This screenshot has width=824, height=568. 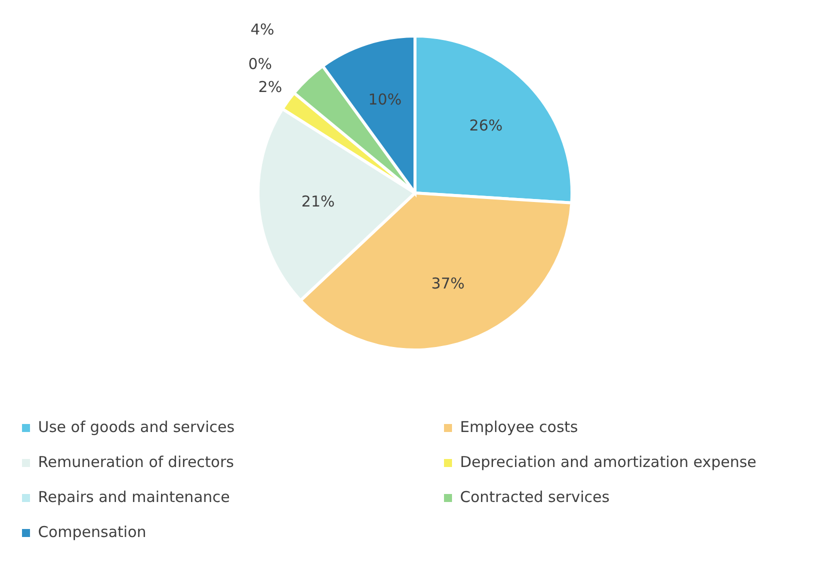 I want to click on legend-label: Remuneration of directors, so click(x=136, y=462).